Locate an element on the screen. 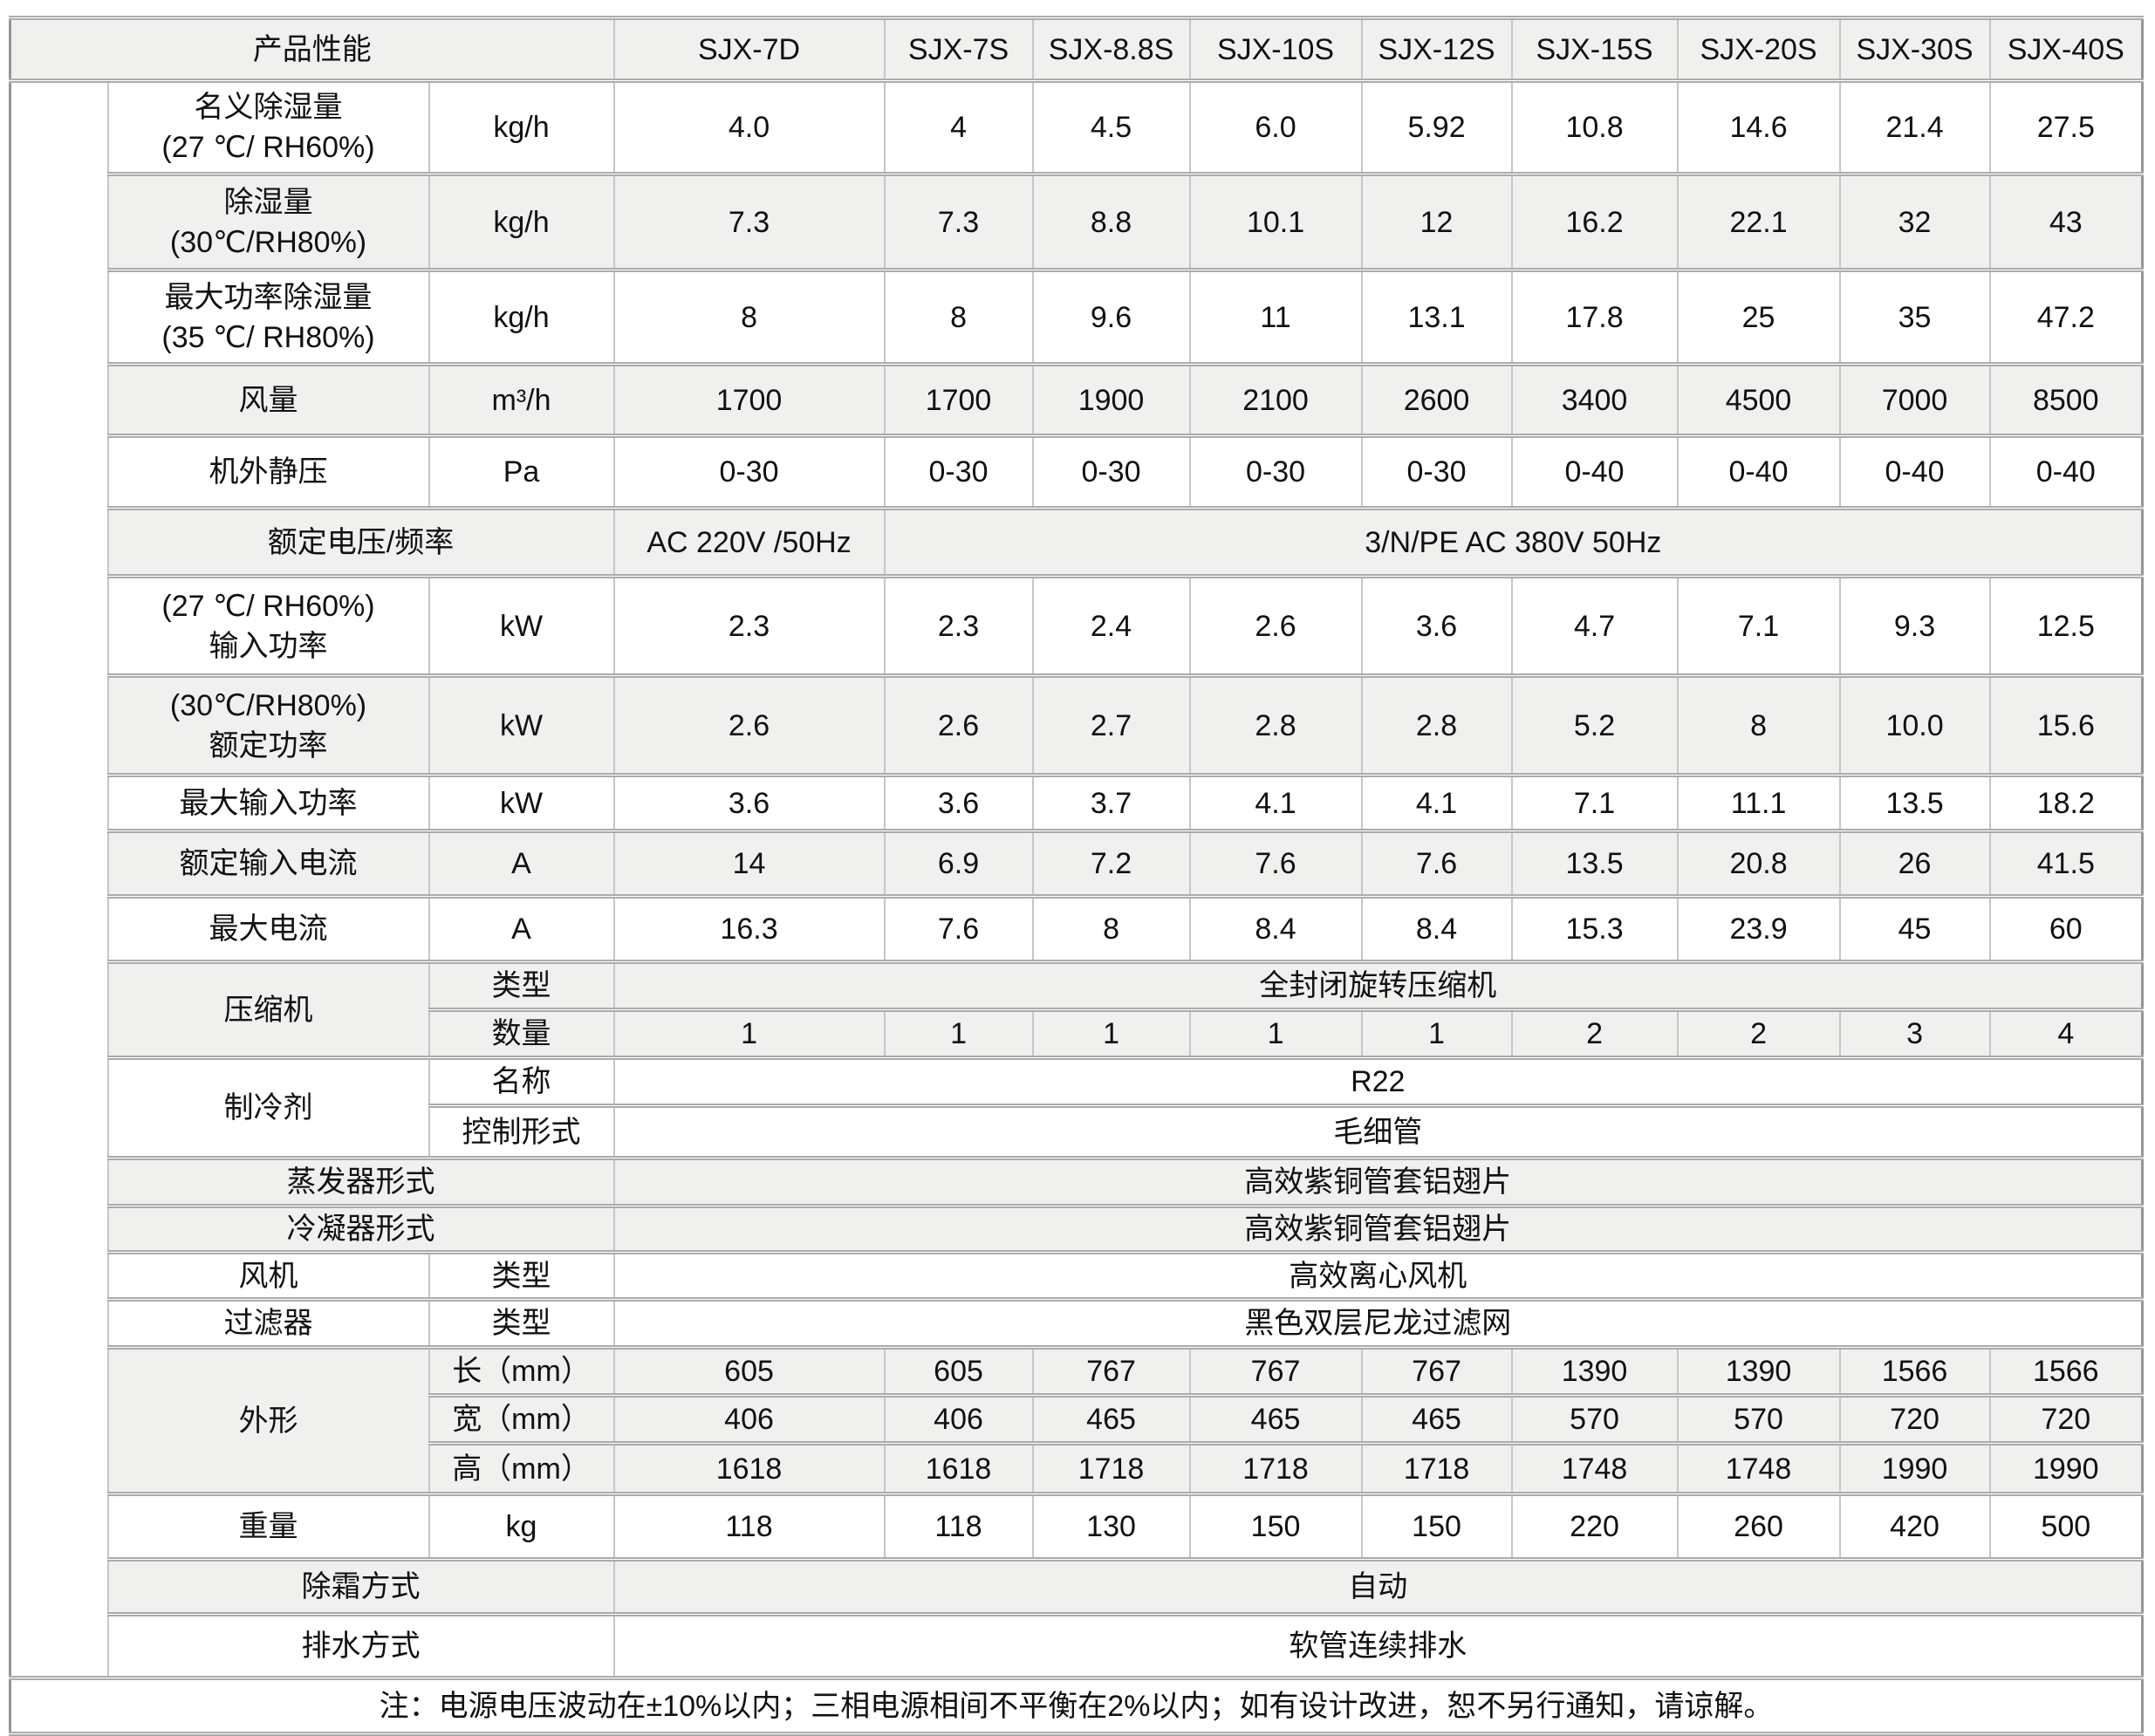  value-cell: 1748 is located at coordinates (1758, 1468).